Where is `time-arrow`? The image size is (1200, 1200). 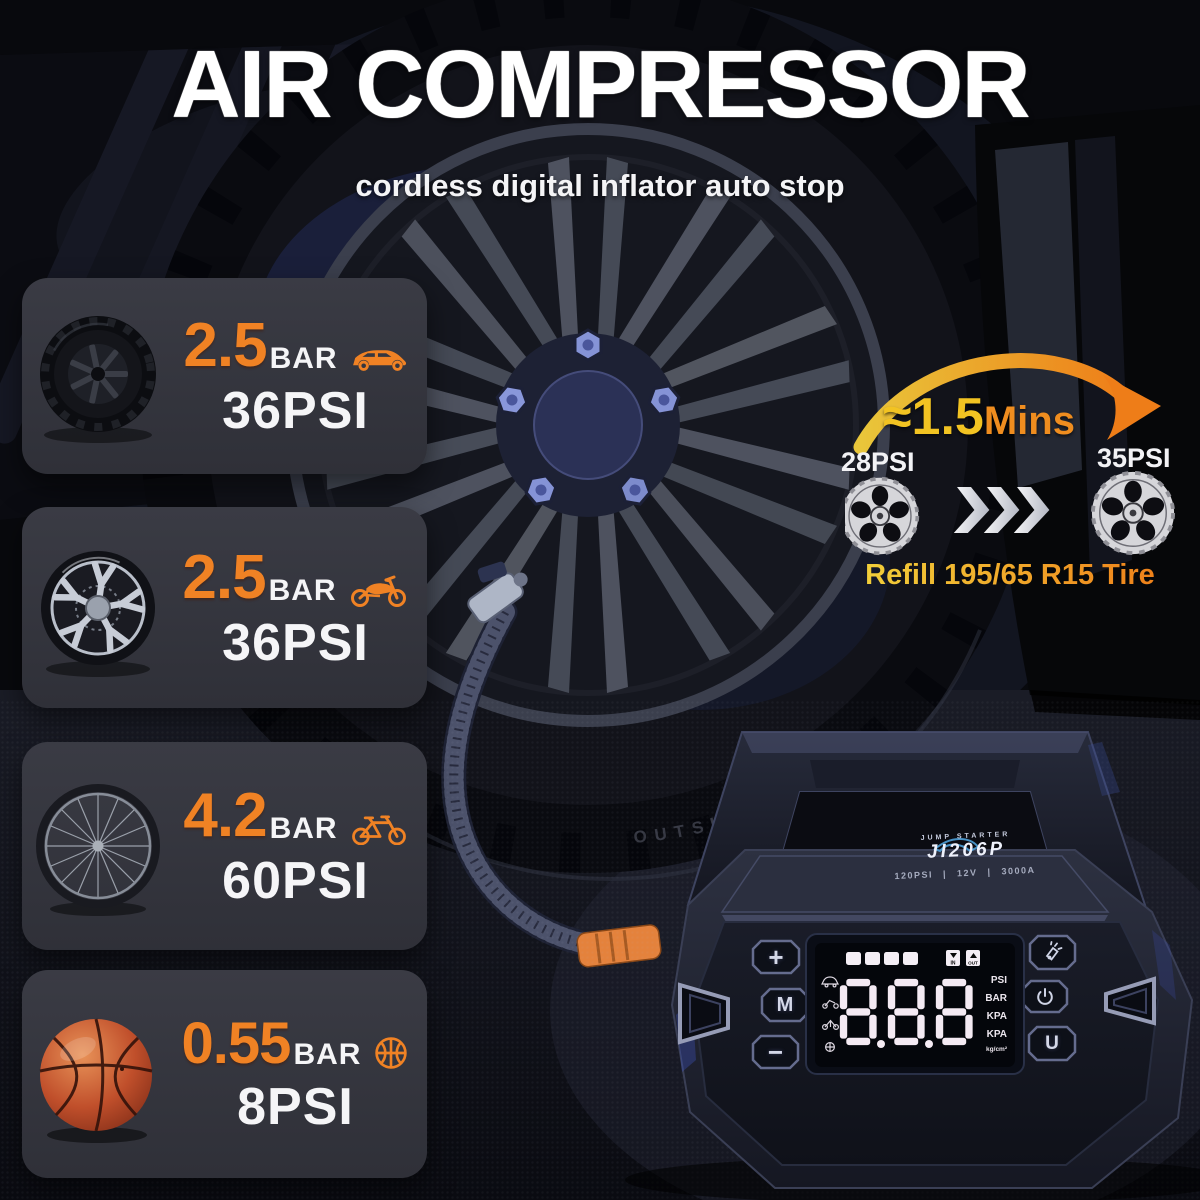 time-arrow is located at coordinates (1007, 404).